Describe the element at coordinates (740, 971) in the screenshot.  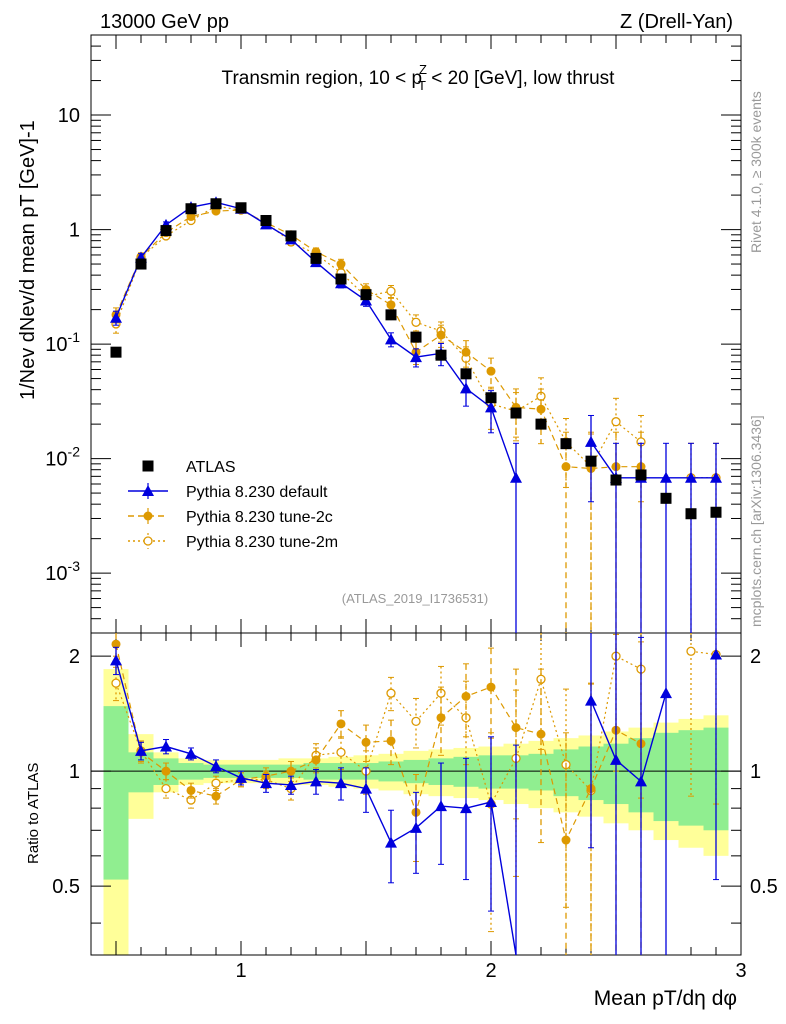
I see `x-tick-label: 3` at that location.